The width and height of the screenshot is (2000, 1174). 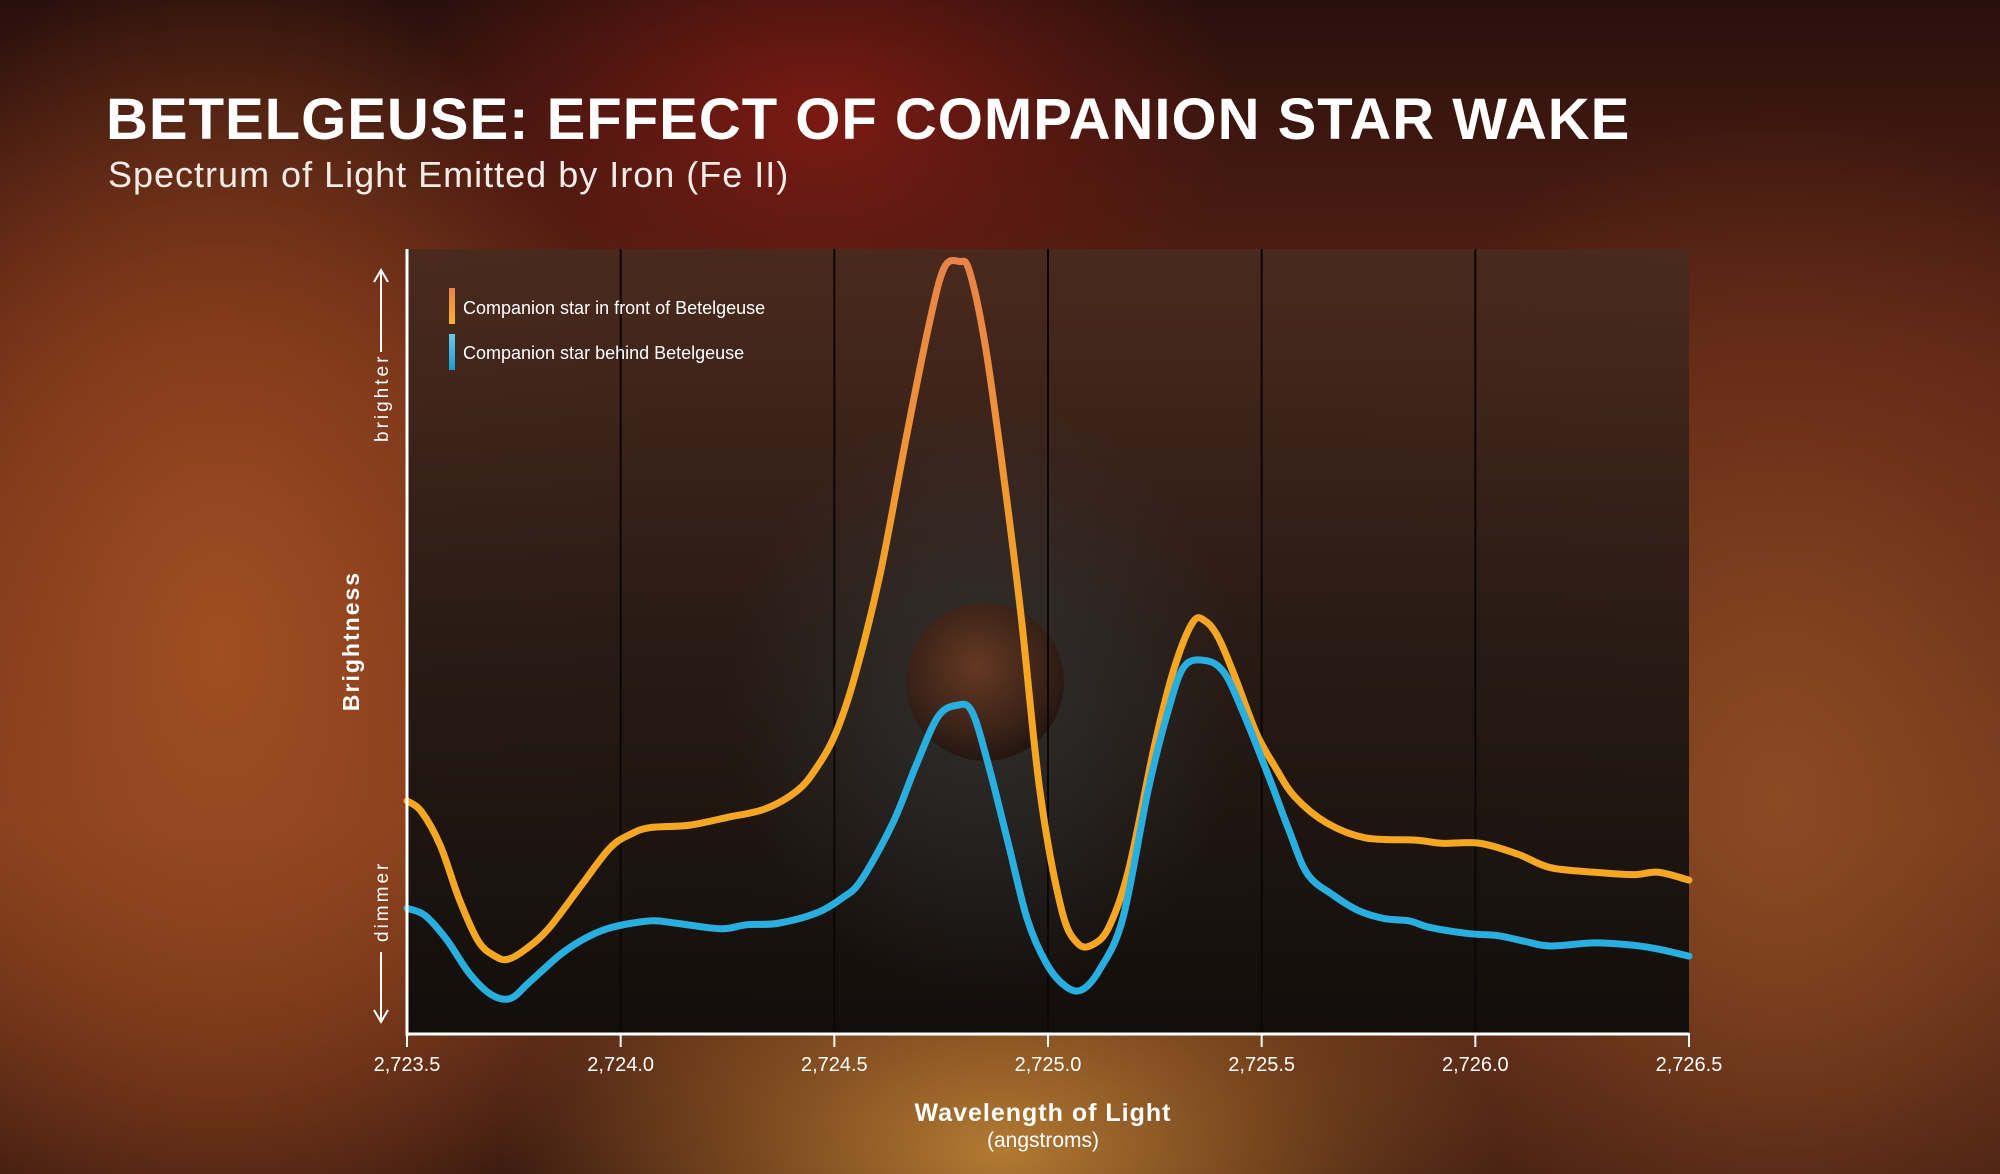 I want to click on brighter-arrow-icon, so click(x=381, y=310).